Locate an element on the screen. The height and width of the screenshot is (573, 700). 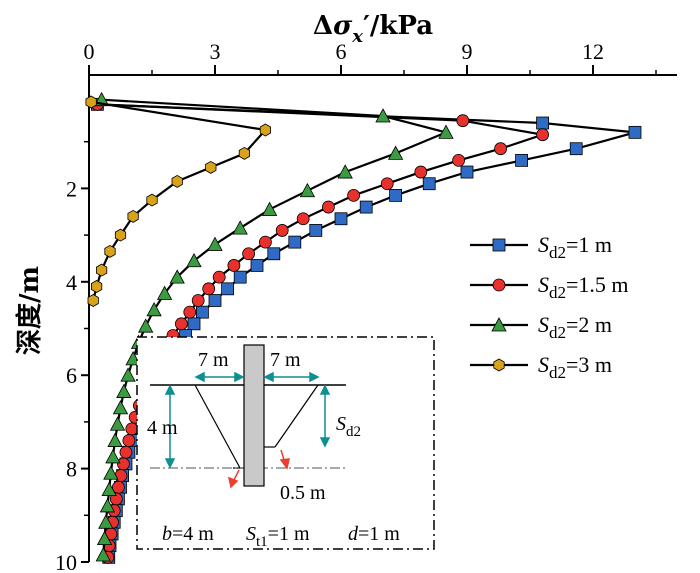
legend-marker-hexagon is located at coordinates (499, 365).